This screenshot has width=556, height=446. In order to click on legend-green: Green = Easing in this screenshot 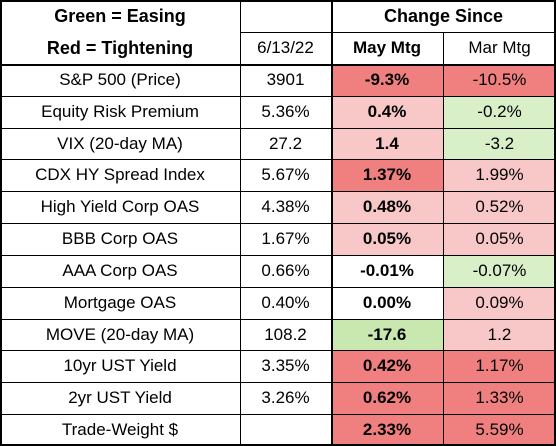, I will do `click(120, 15)`.